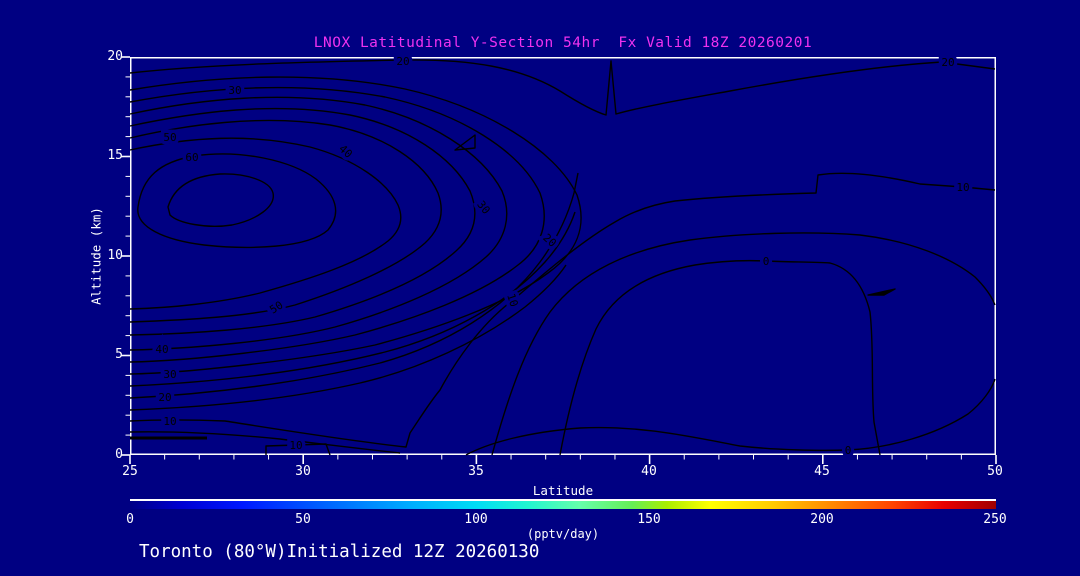 This screenshot has height=576, width=1080. What do you see at coordinates (649, 471) in the screenshot?
I see `x-tick-label: 40` at bounding box center [649, 471].